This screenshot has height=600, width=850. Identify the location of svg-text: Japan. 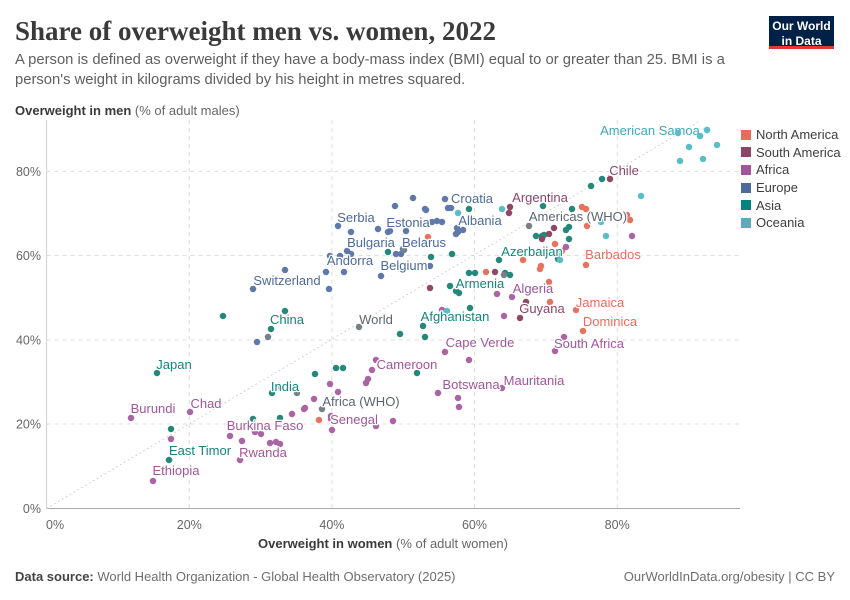
(173, 364).